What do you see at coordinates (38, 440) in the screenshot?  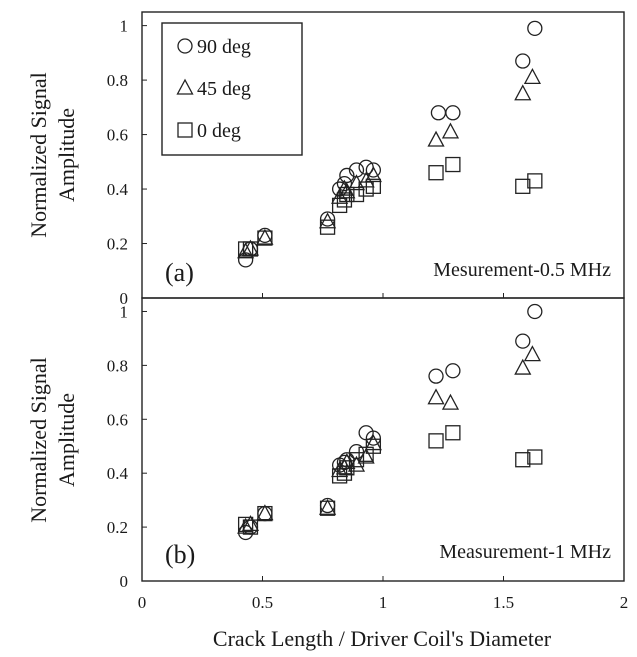 I see `panel-b-ylabel-line1: Normalized Signal` at bounding box center [38, 440].